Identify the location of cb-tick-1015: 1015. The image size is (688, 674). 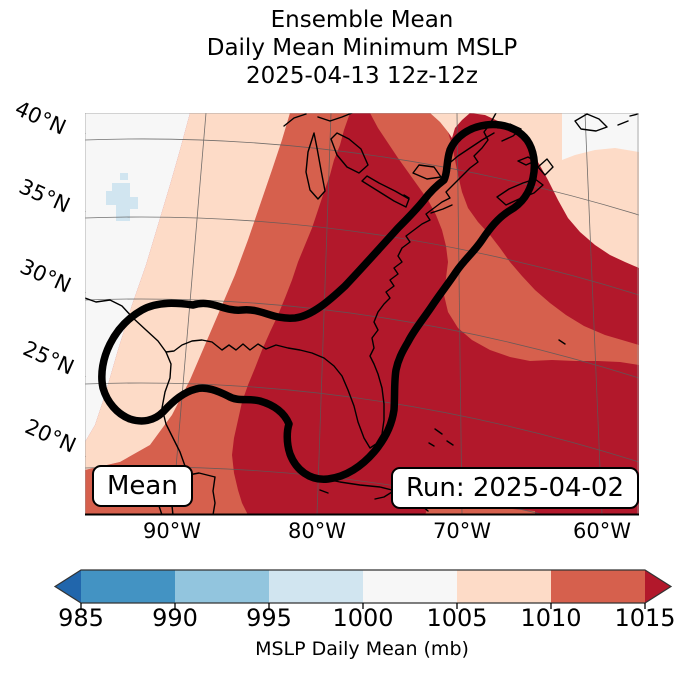
(645, 618).